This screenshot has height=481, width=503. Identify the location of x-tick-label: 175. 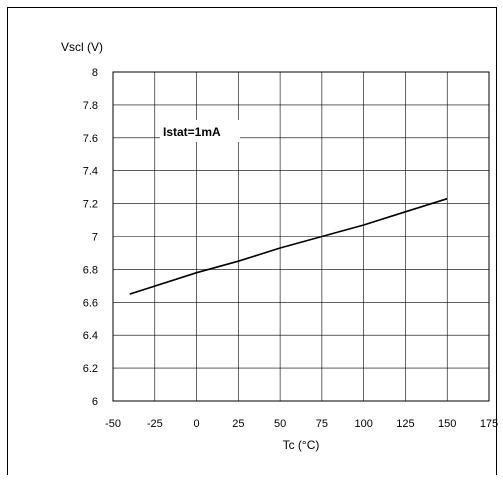
(489, 424).